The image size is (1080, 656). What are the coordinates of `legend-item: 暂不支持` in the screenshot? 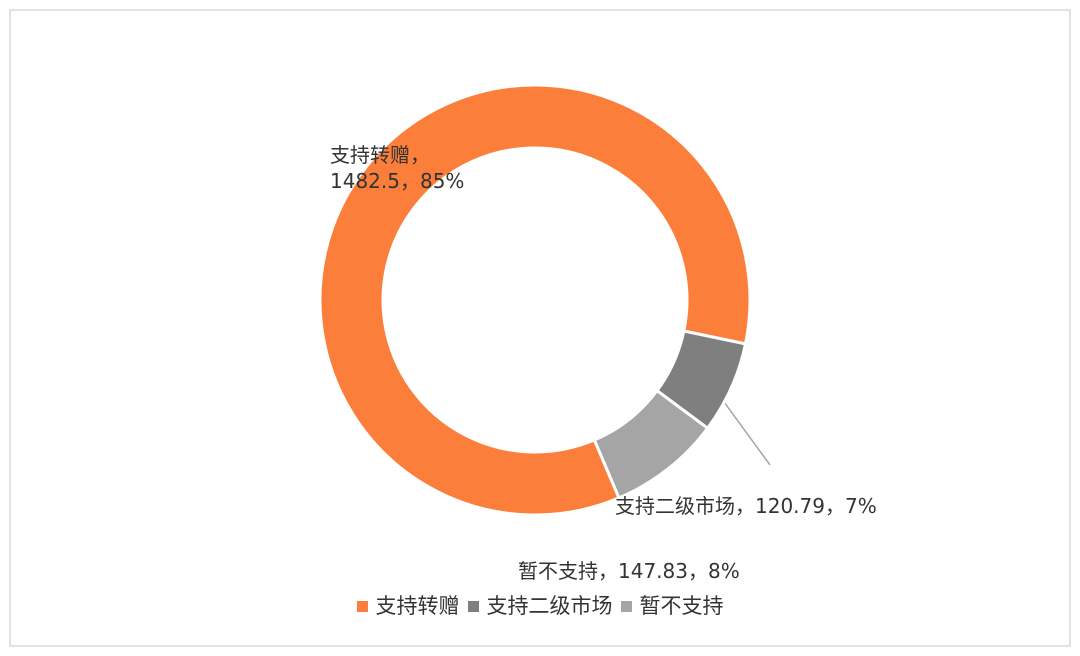 It's located at (672, 605).